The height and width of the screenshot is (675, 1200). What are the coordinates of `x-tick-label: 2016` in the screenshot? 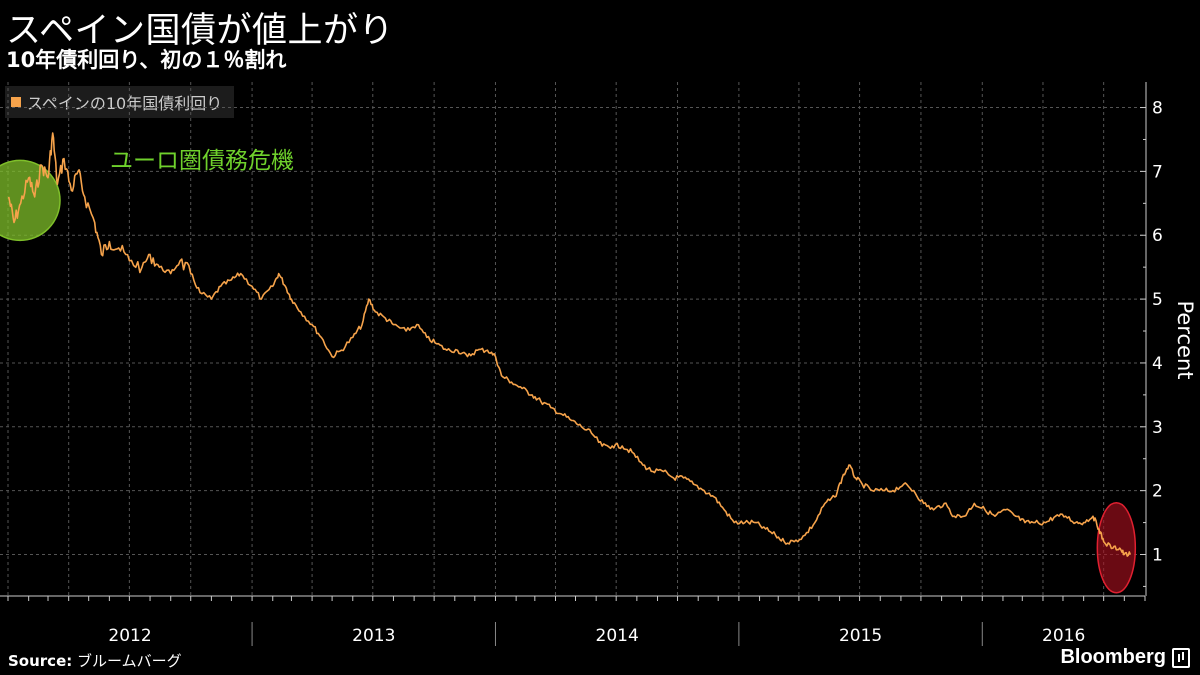 It's located at (1063, 636).